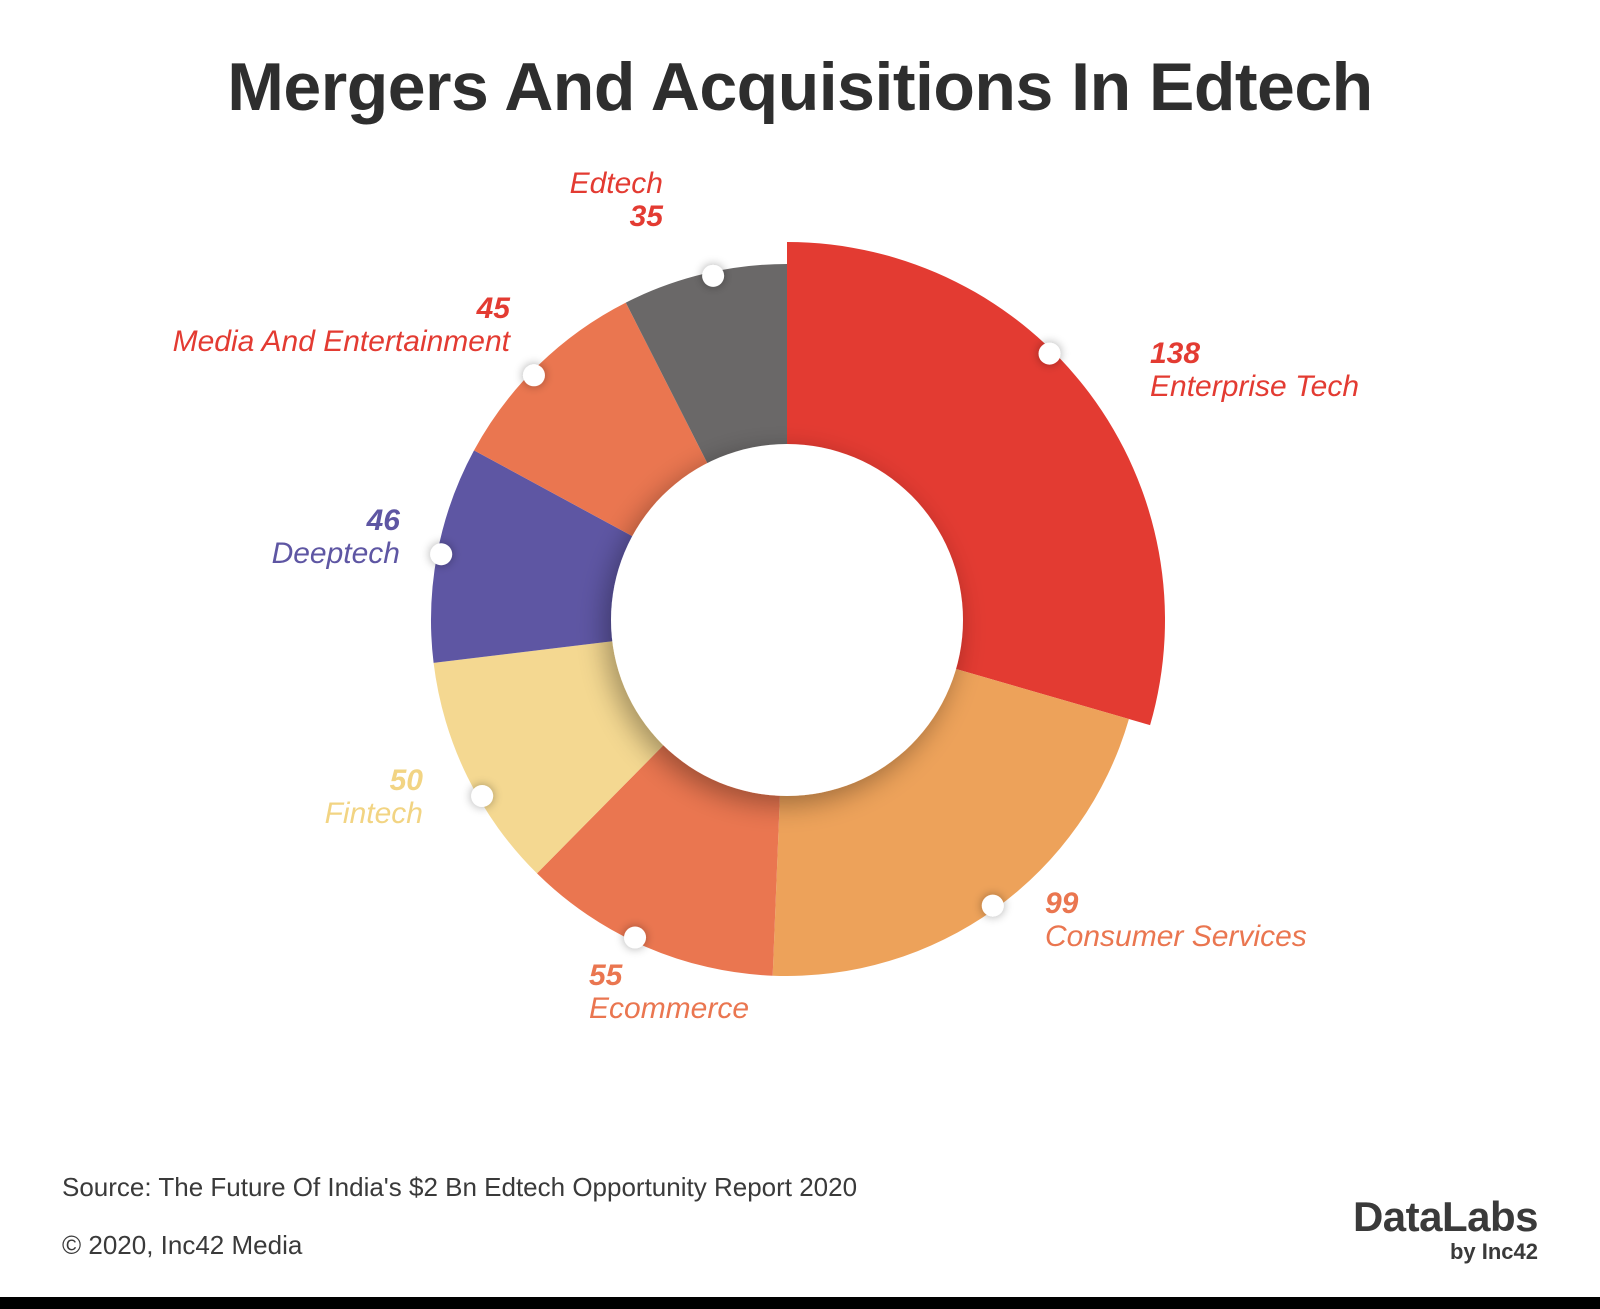  Describe the element at coordinates (482, 796) in the screenshot. I see `marker-dot-fintech` at that location.